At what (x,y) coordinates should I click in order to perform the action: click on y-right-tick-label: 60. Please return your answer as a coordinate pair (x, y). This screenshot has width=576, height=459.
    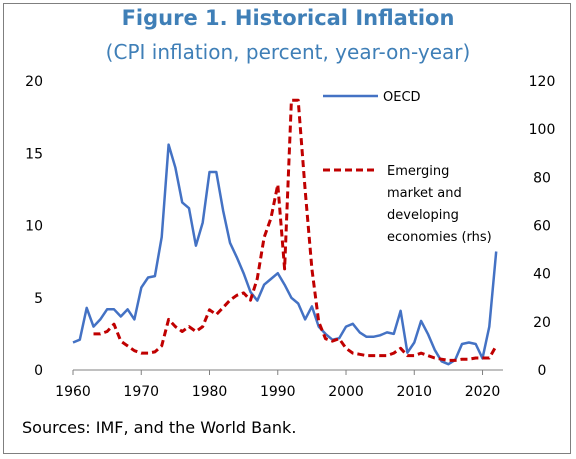
    Looking at the image, I should click on (542, 227).